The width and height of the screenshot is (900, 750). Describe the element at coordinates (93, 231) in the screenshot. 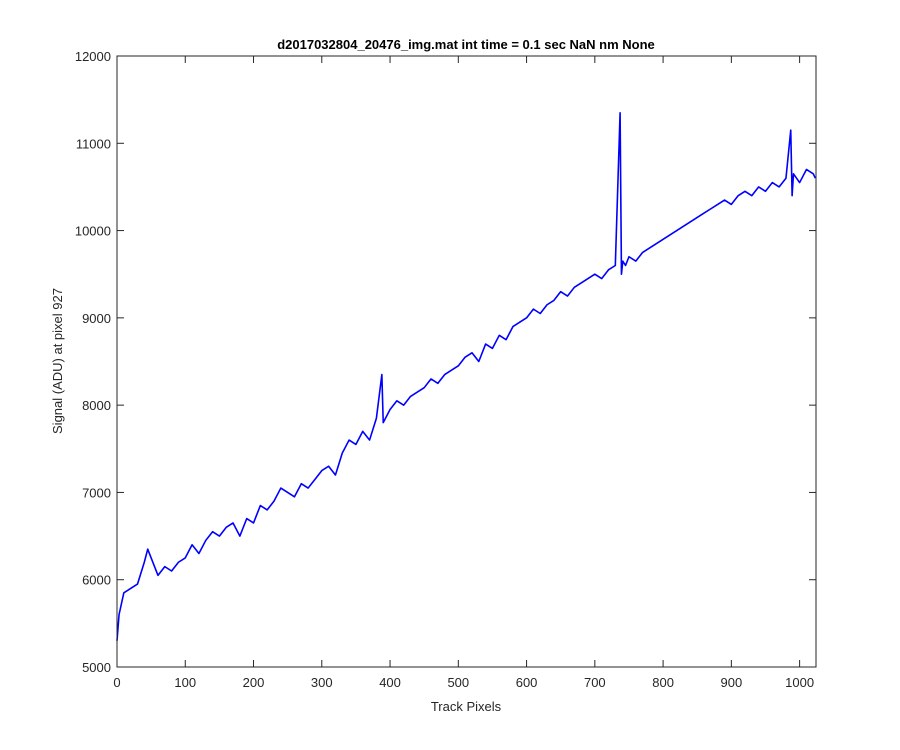

I see `y-tick-label-5: 10000` at that location.